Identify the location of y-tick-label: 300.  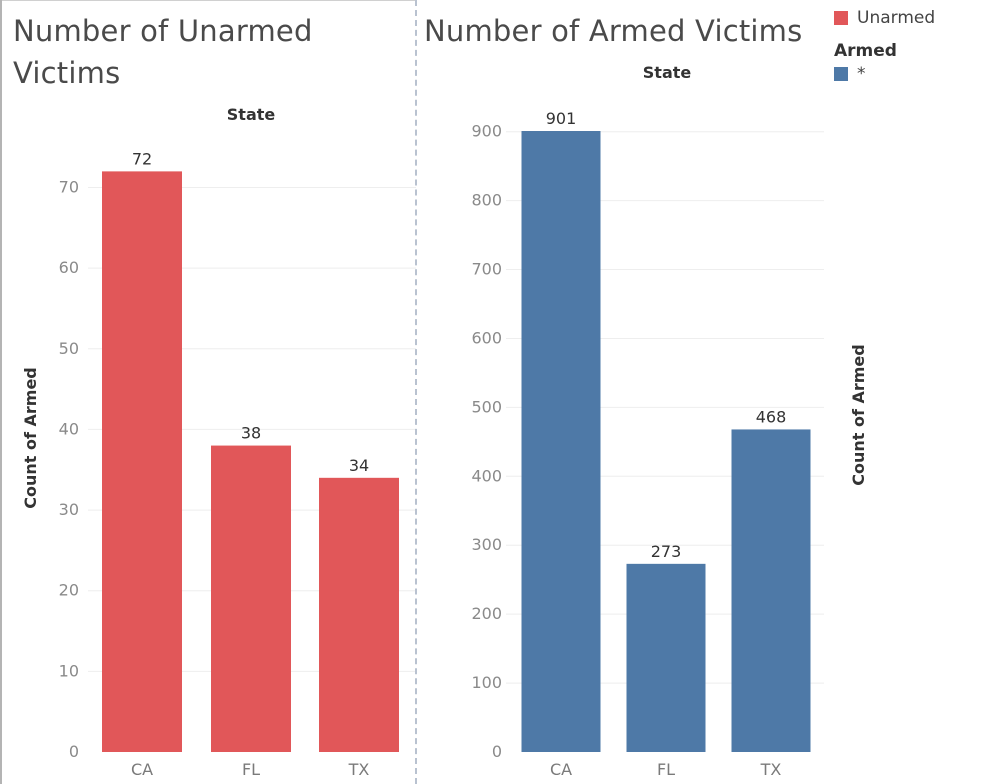
(486, 544).